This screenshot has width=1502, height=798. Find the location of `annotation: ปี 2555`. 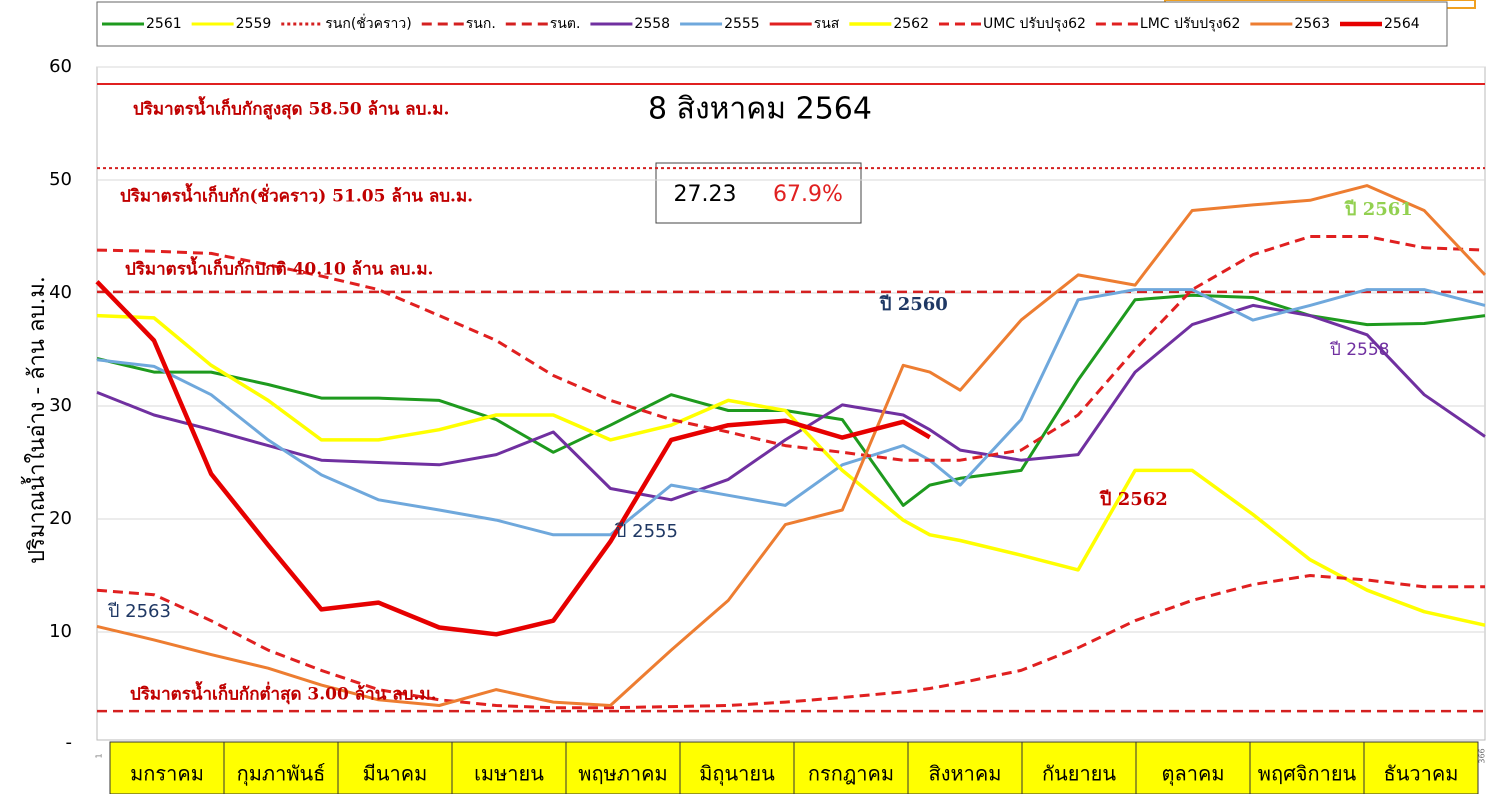

annotation: ปี 2555 is located at coordinates (646, 531).